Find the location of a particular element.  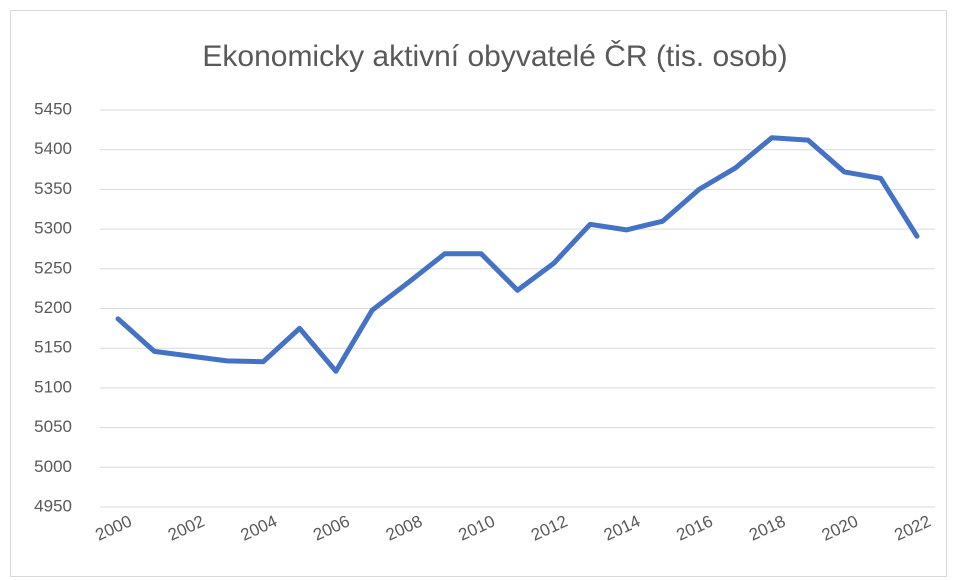

y-tick-label: 5000 is located at coordinates (53, 466).